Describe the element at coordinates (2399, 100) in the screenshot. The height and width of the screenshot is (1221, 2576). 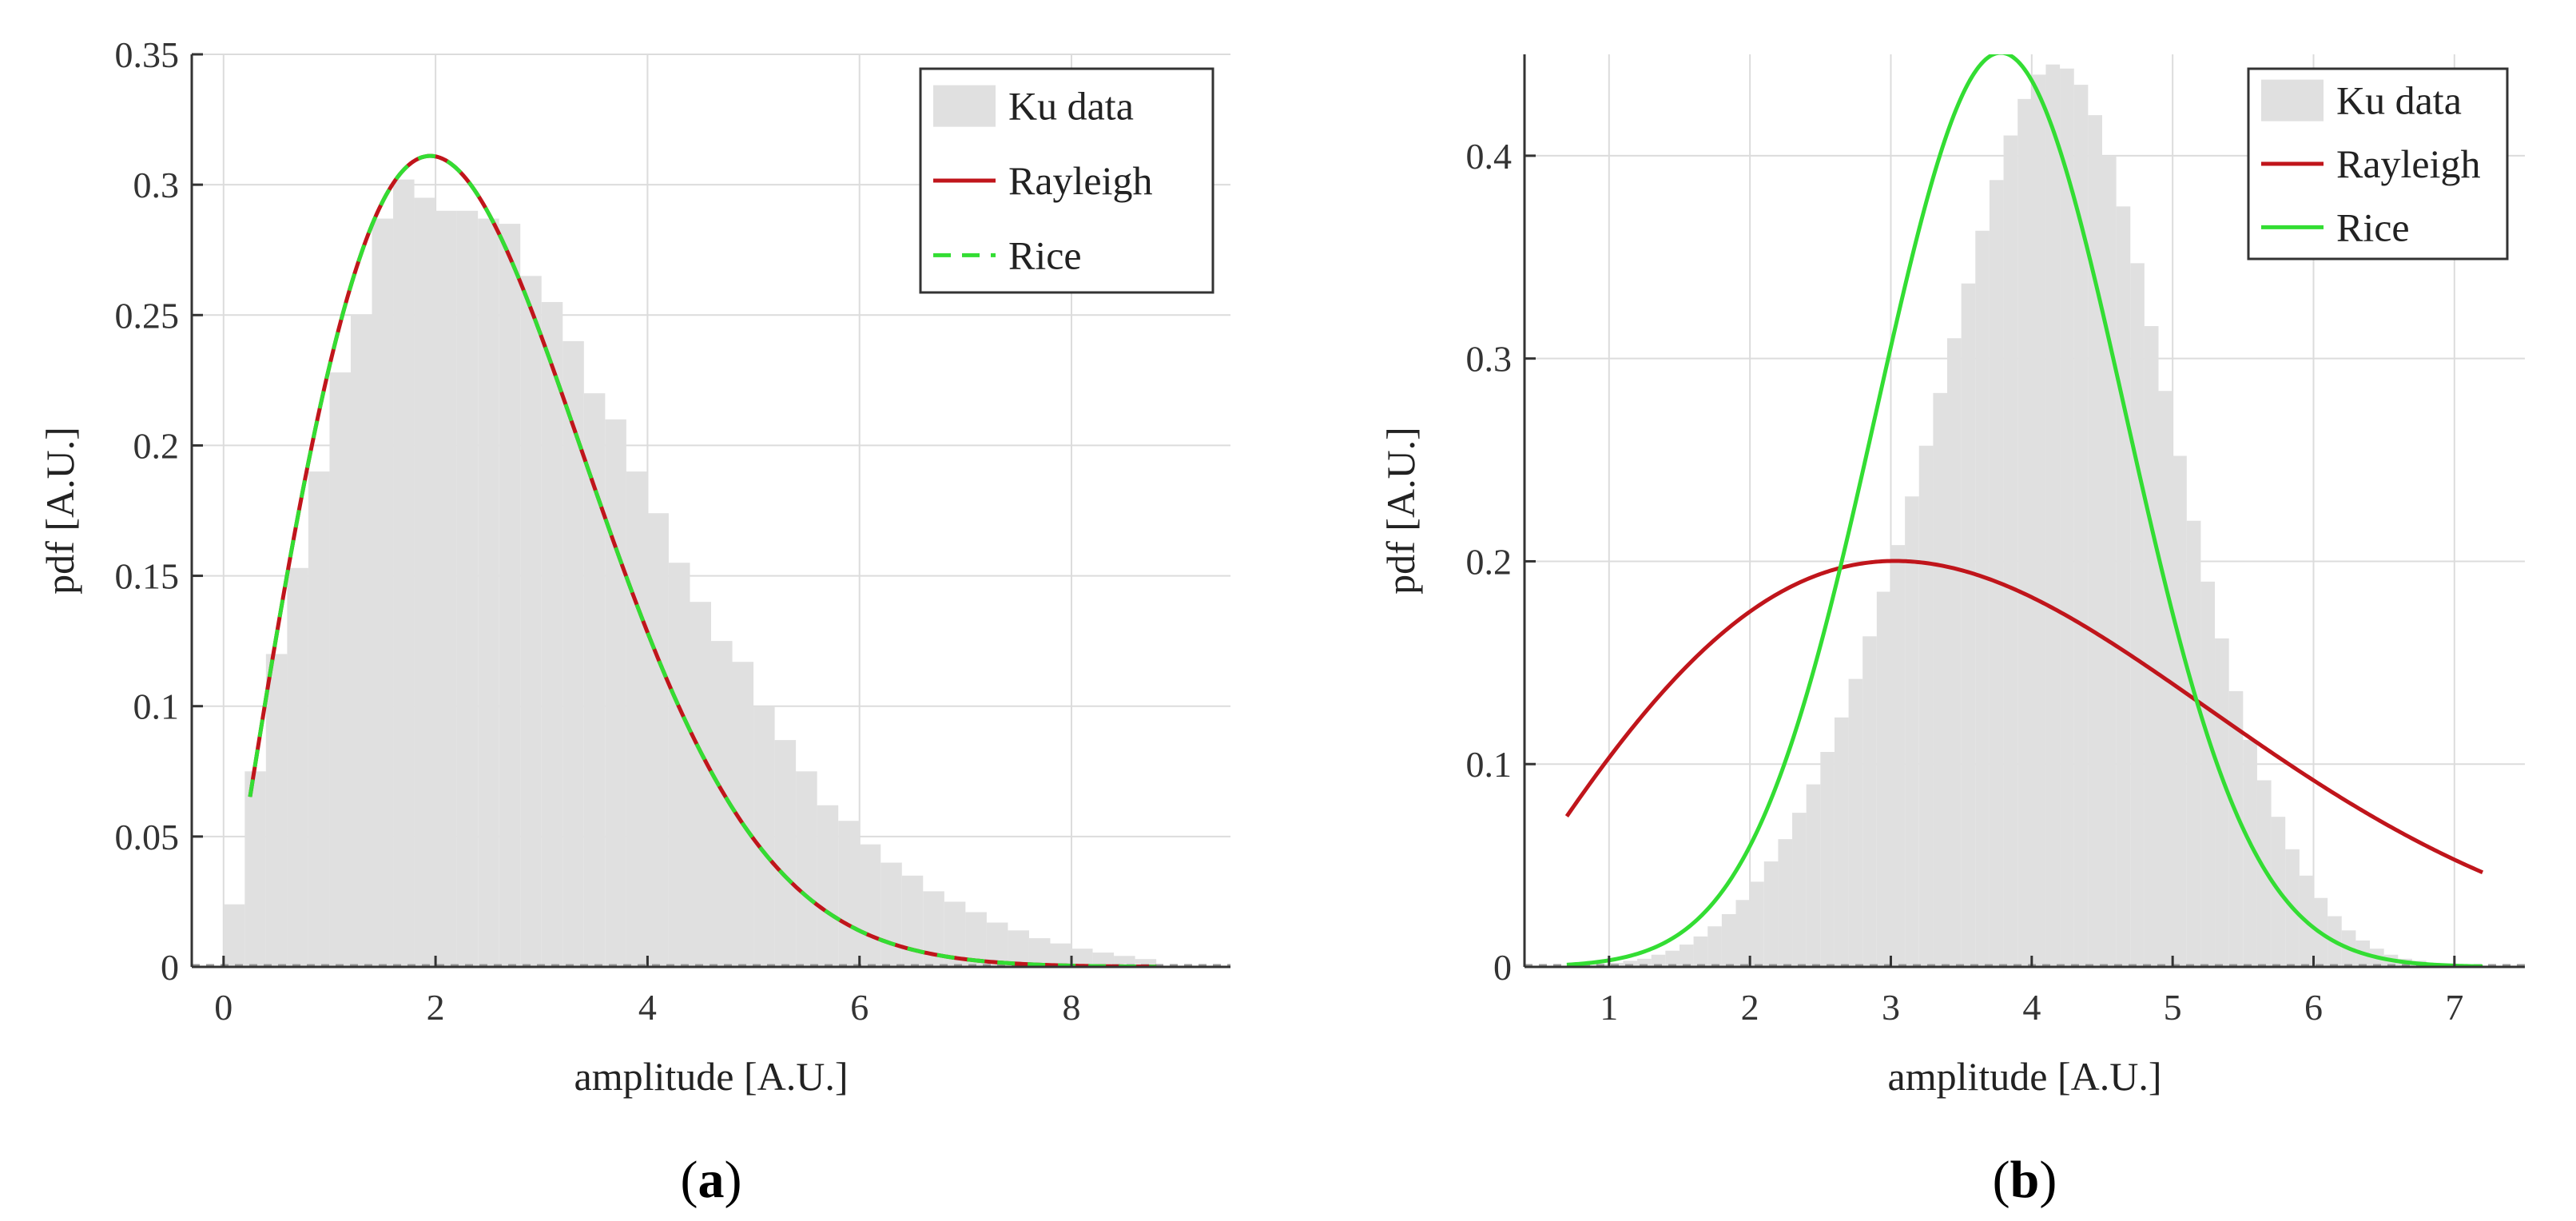
I see `legend-label: Ku data` at that location.